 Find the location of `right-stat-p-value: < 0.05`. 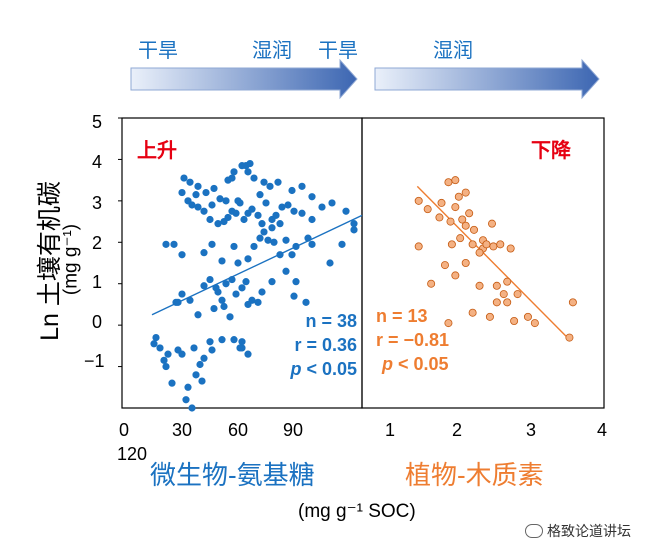

right-stat-p-value: < 0.05 is located at coordinates (421, 364).